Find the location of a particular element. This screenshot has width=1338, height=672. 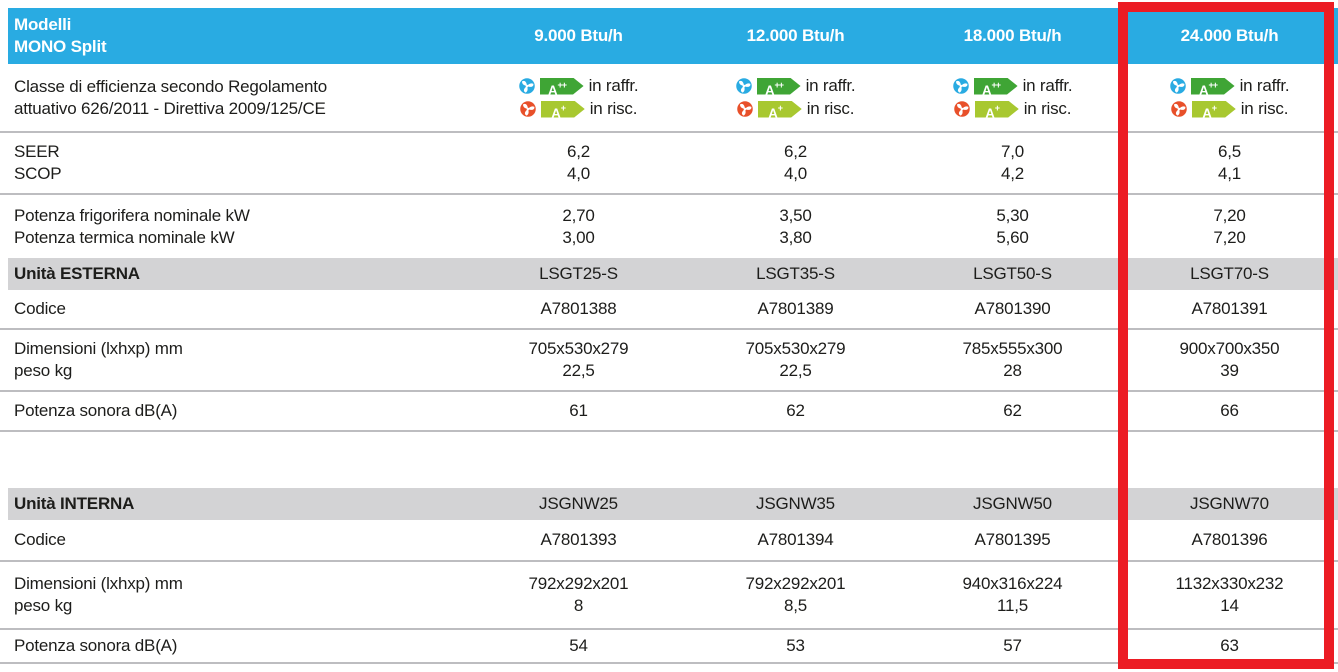

indoor-model-9000: JSGNW25 is located at coordinates (578, 503).